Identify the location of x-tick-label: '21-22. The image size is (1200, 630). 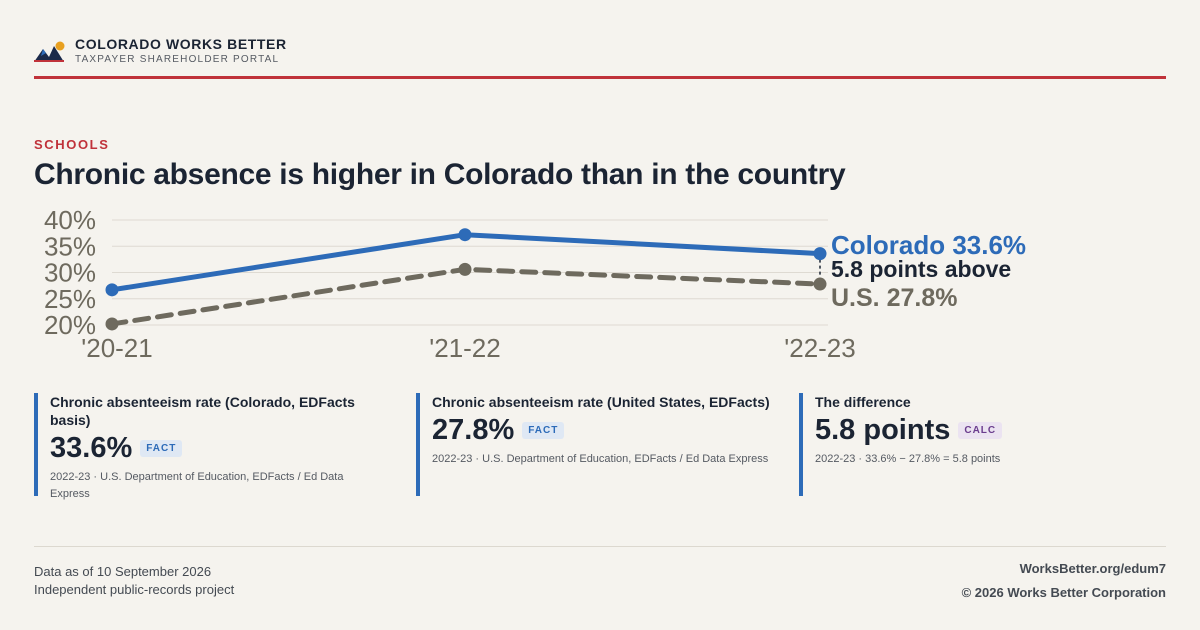
(464, 348).